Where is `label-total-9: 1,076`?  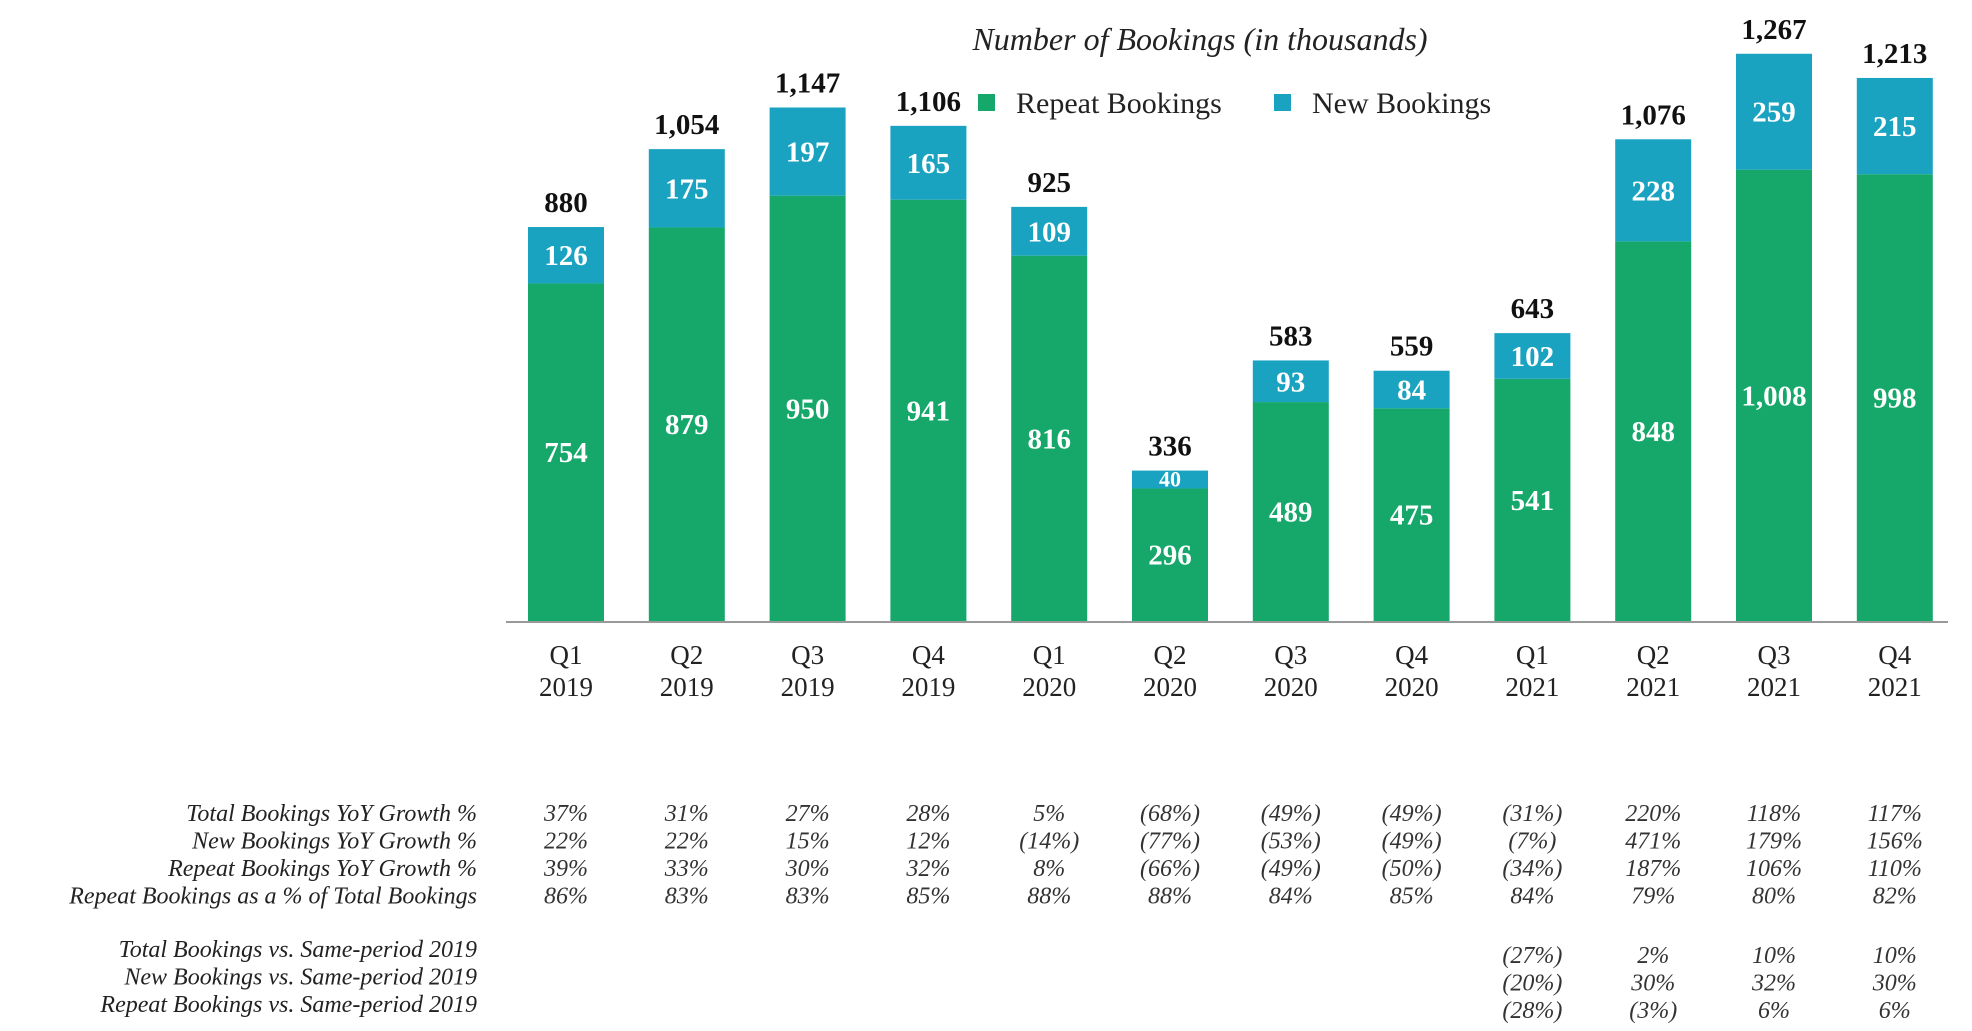
label-total-9: 1,076 is located at coordinates (1653, 115).